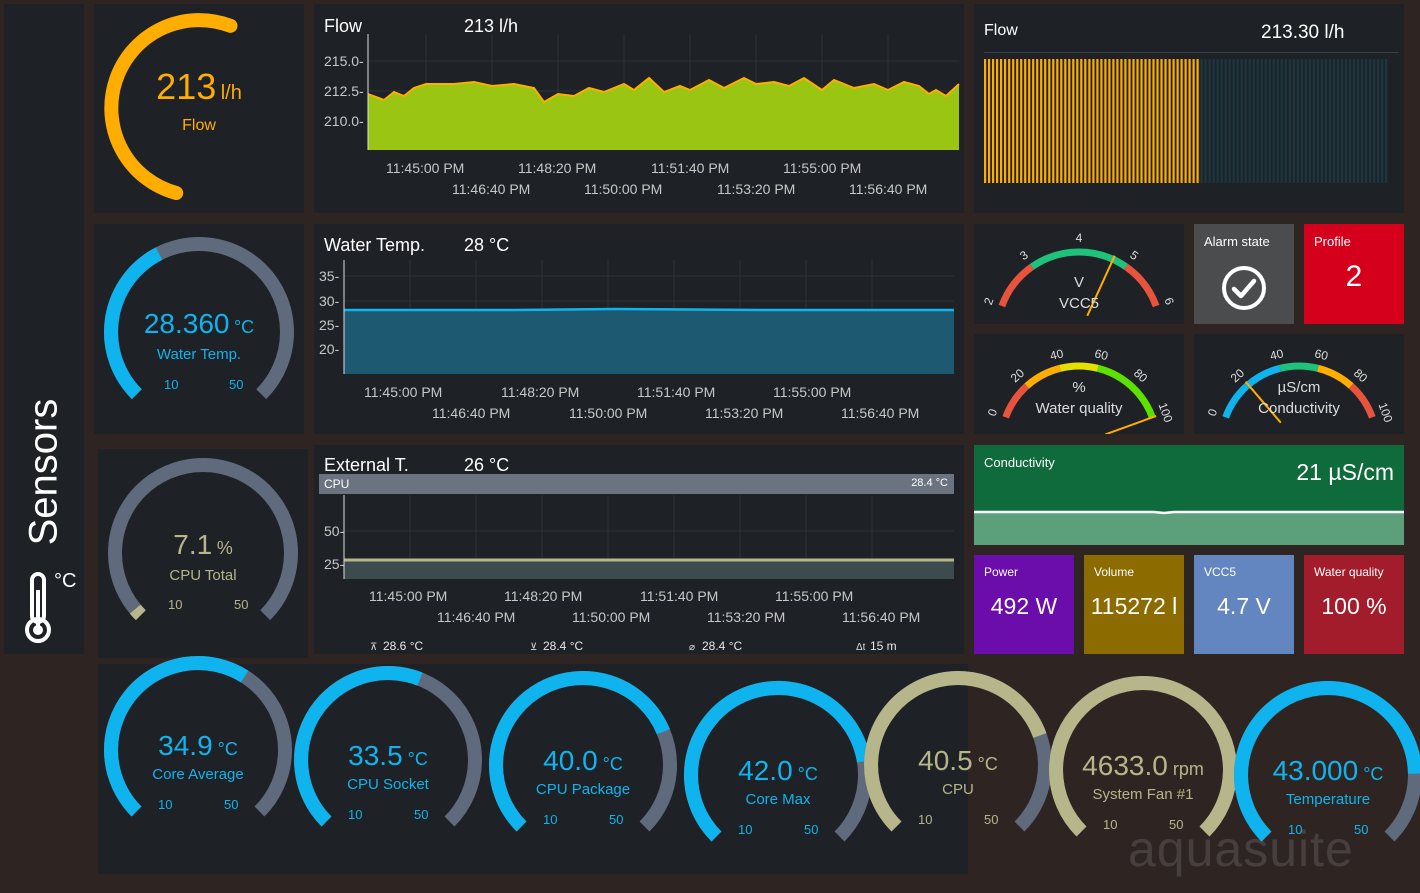  What do you see at coordinates (236, 384) in the screenshot?
I see `water-gauge-max: 50` at bounding box center [236, 384].